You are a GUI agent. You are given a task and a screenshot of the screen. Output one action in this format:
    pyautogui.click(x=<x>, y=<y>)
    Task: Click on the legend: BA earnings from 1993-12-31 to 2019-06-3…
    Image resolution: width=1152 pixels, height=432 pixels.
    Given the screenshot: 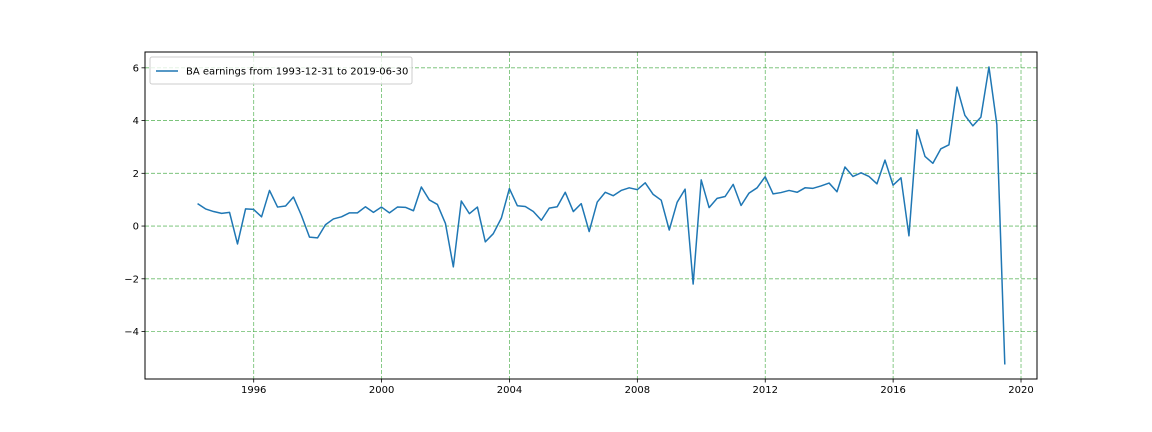 What is the action you would take?
    pyautogui.click(x=281, y=70)
    